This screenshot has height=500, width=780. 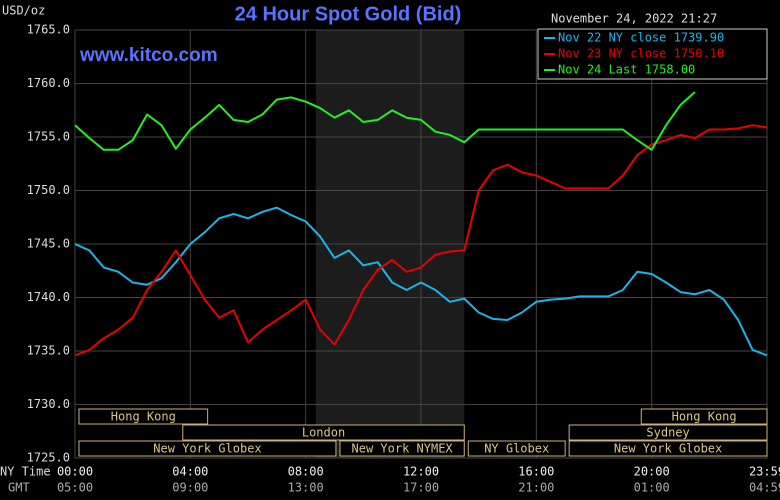 What do you see at coordinates (764, 472) in the screenshot?
I see `x-tick-label: 23:59` at bounding box center [764, 472].